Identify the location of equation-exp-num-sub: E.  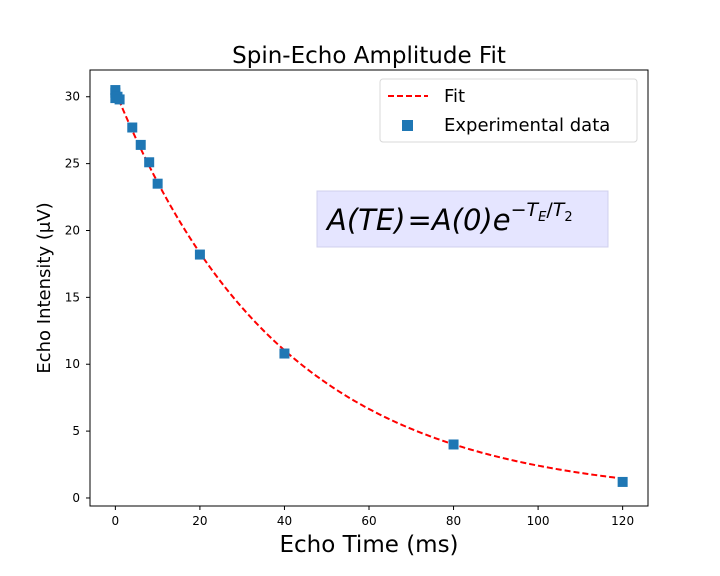
(542, 217).